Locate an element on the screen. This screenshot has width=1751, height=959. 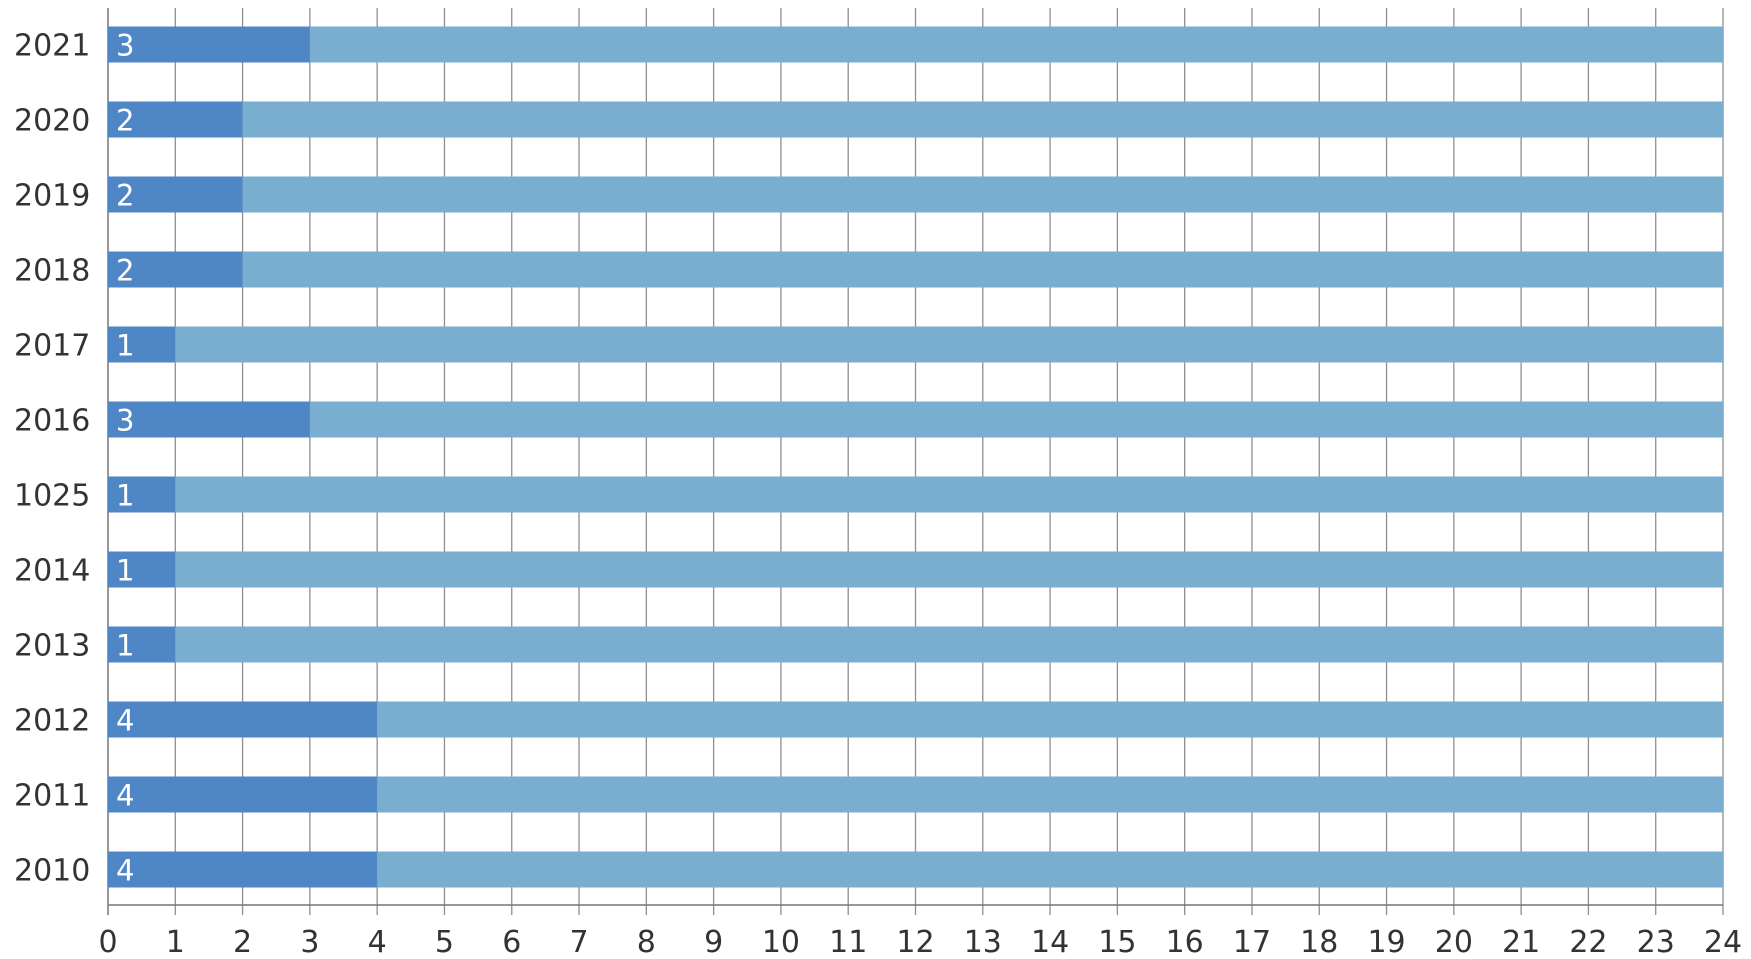
y-category-label: 2020 is located at coordinates (52, 121).